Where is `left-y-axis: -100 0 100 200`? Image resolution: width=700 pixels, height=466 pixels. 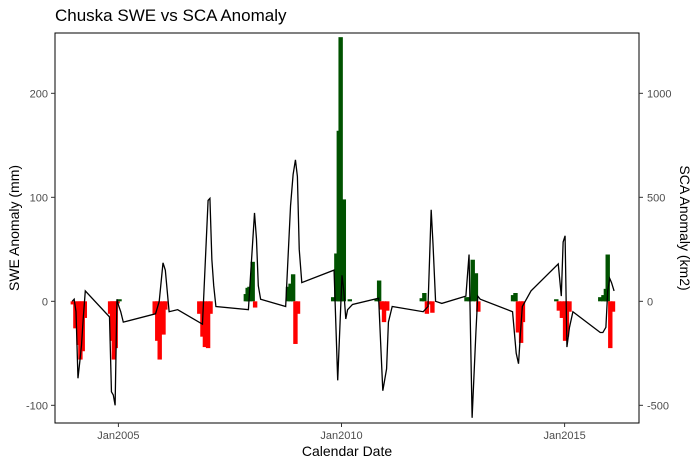
left-y-axis: -100 0 100 200 is located at coordinates (40, 250).